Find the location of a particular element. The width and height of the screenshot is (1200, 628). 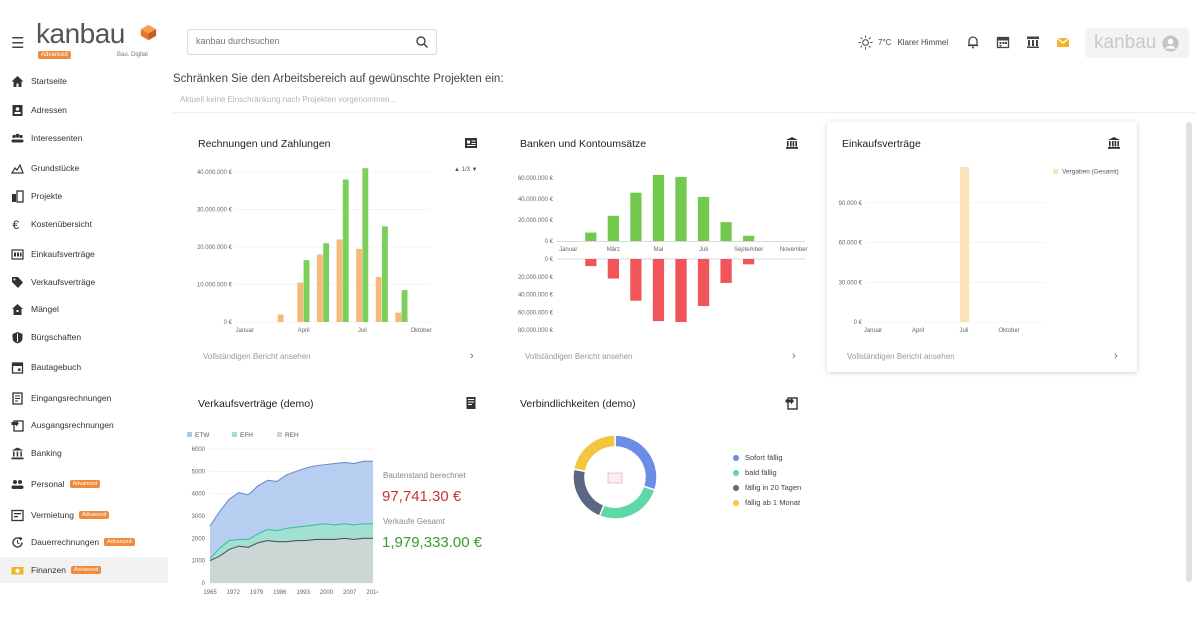

institution-icon is located at coordinates (1033, 42).